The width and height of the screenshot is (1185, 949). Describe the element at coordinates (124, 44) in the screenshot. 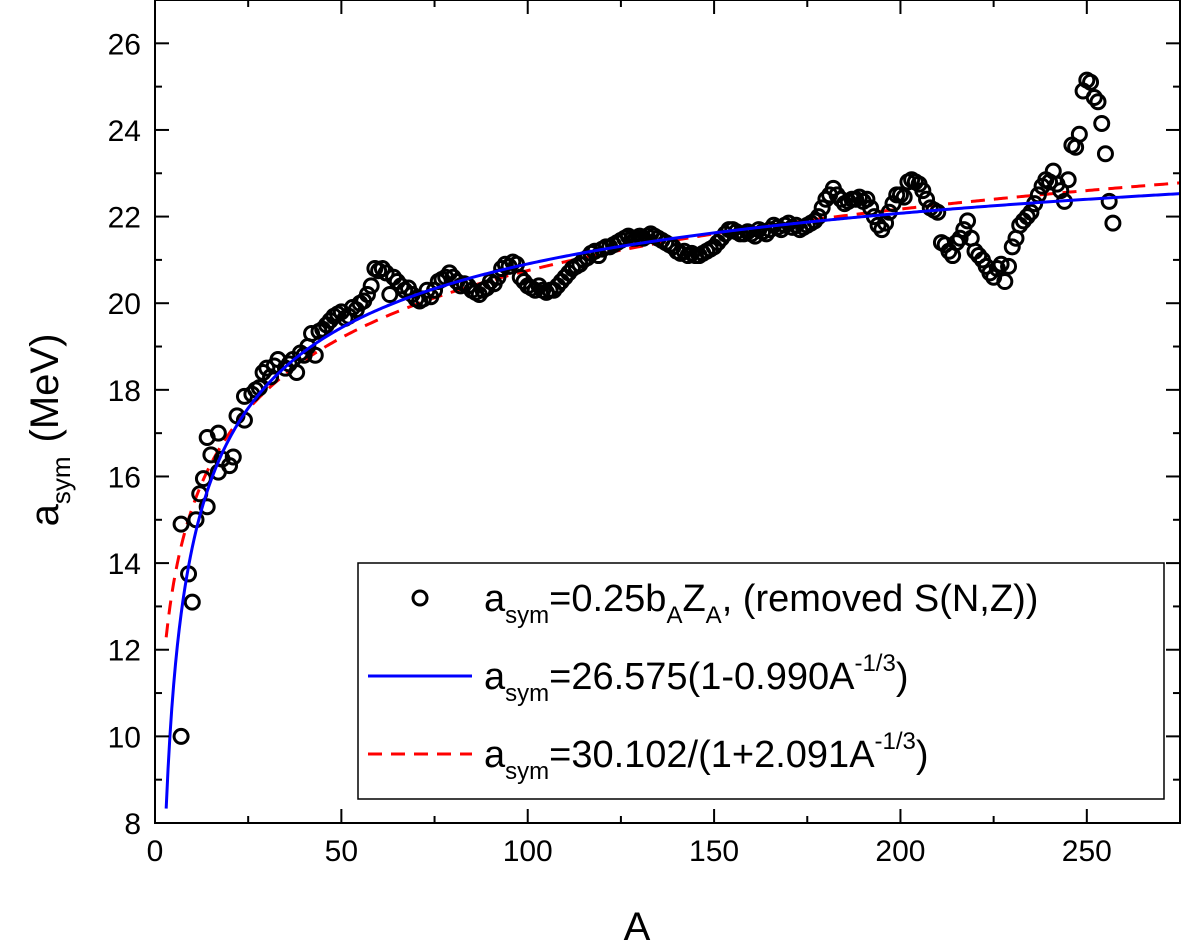

I see `y-tick-label: 26` at that location.